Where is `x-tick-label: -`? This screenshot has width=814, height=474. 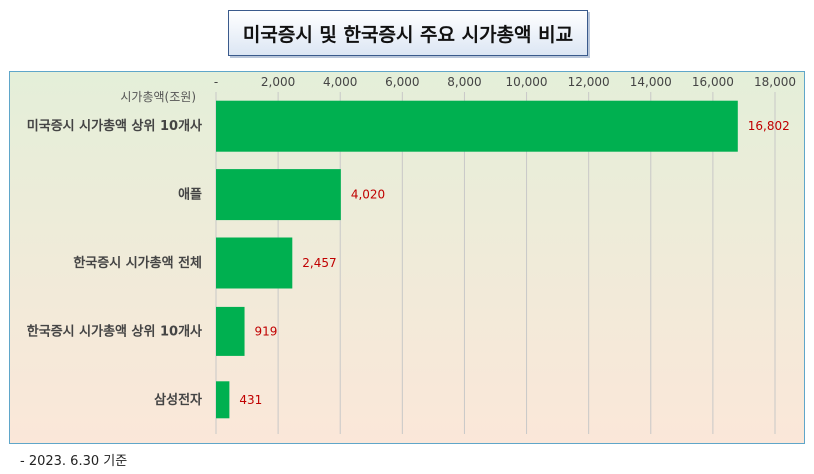 x-tick-label: - is located at coordinates (216, 82).